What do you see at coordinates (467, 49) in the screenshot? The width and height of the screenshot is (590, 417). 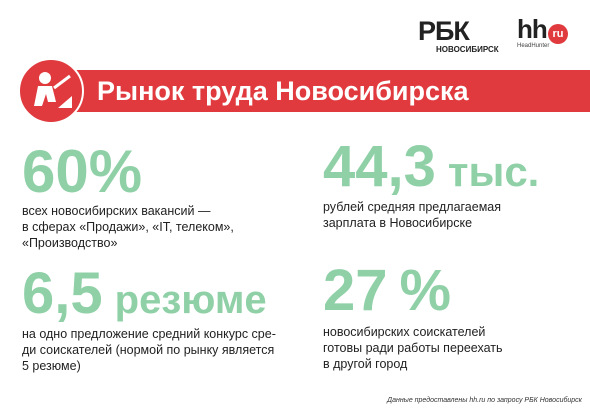 I see `rbc-city: НОВОСИБИРСК` at bounding box center [467, 49].